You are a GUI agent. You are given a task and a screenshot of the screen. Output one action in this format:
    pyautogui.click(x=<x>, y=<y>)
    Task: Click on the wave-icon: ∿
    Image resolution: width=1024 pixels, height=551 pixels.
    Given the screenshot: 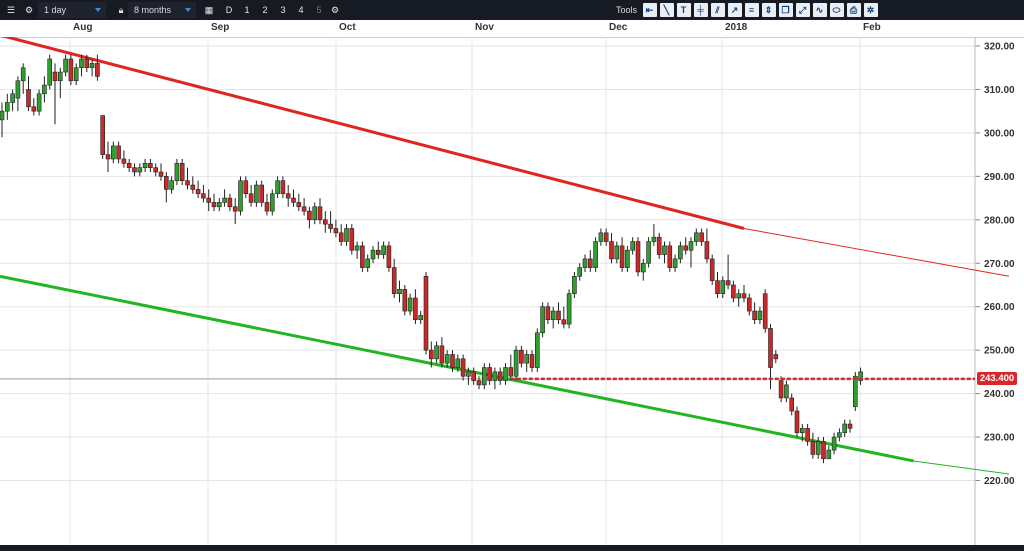 What is the action you would take?
    pyautogui.click(x=819, y=10)
    